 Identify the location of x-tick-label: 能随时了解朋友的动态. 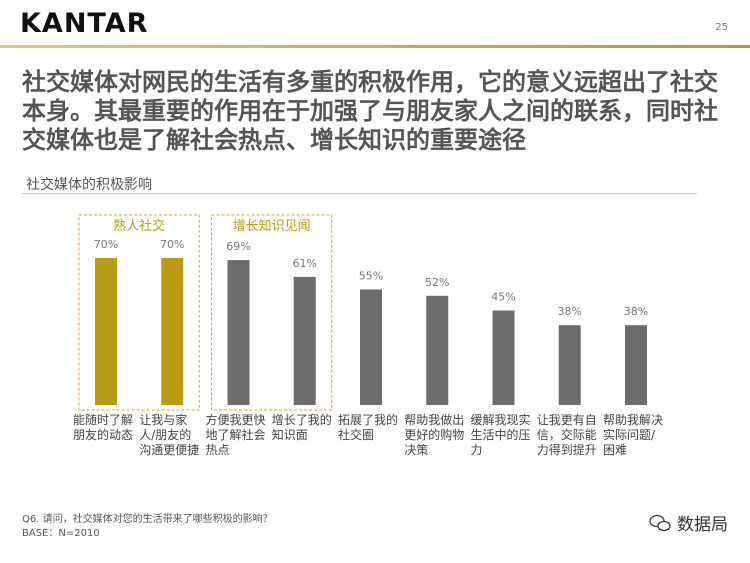
(103, 427).